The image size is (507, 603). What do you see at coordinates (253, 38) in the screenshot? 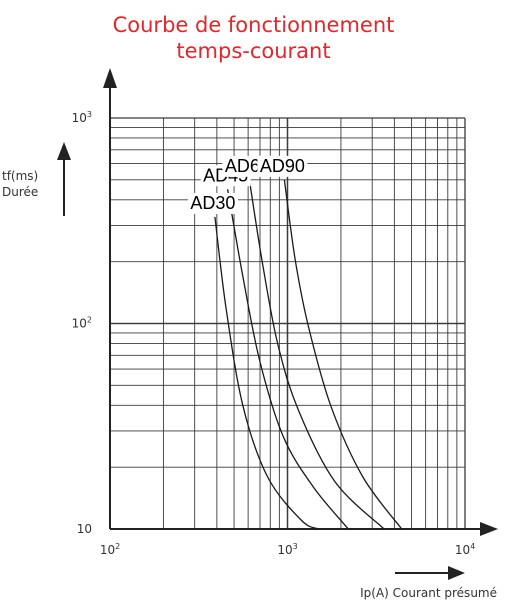
I see `chart-title: Courbe de fonctionnement temps-courant` at bounding box center [253, 38].